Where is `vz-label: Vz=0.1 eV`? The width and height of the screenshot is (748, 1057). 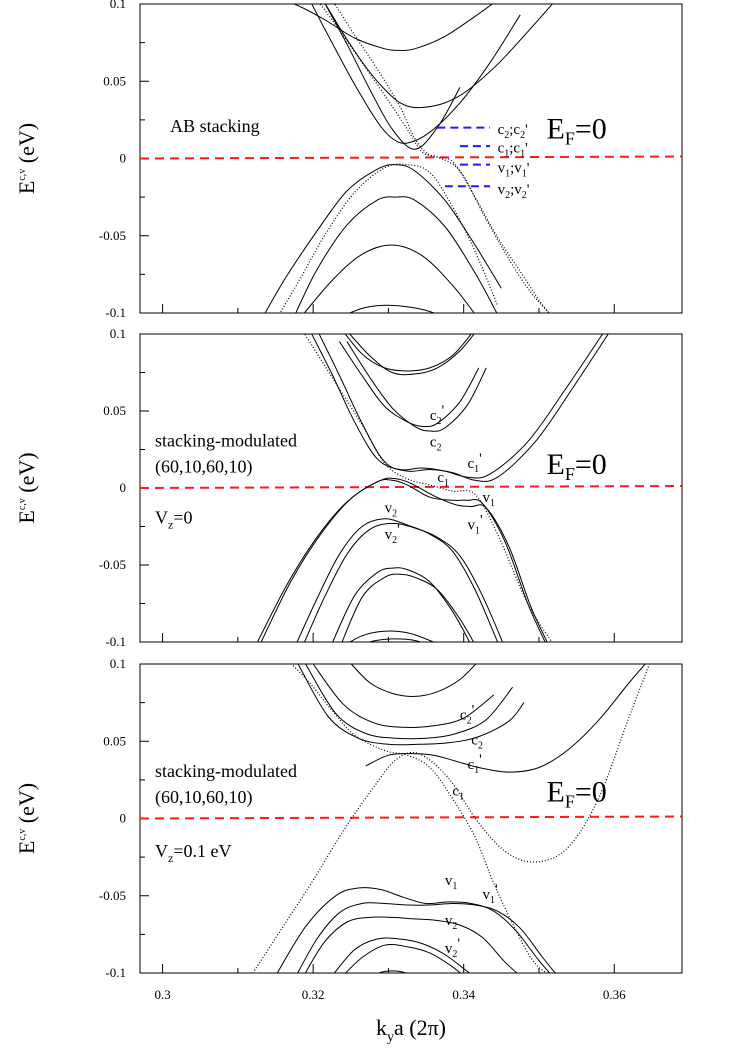 vz-label: Vz=0.1 eV is located at coordinates (193, 853).